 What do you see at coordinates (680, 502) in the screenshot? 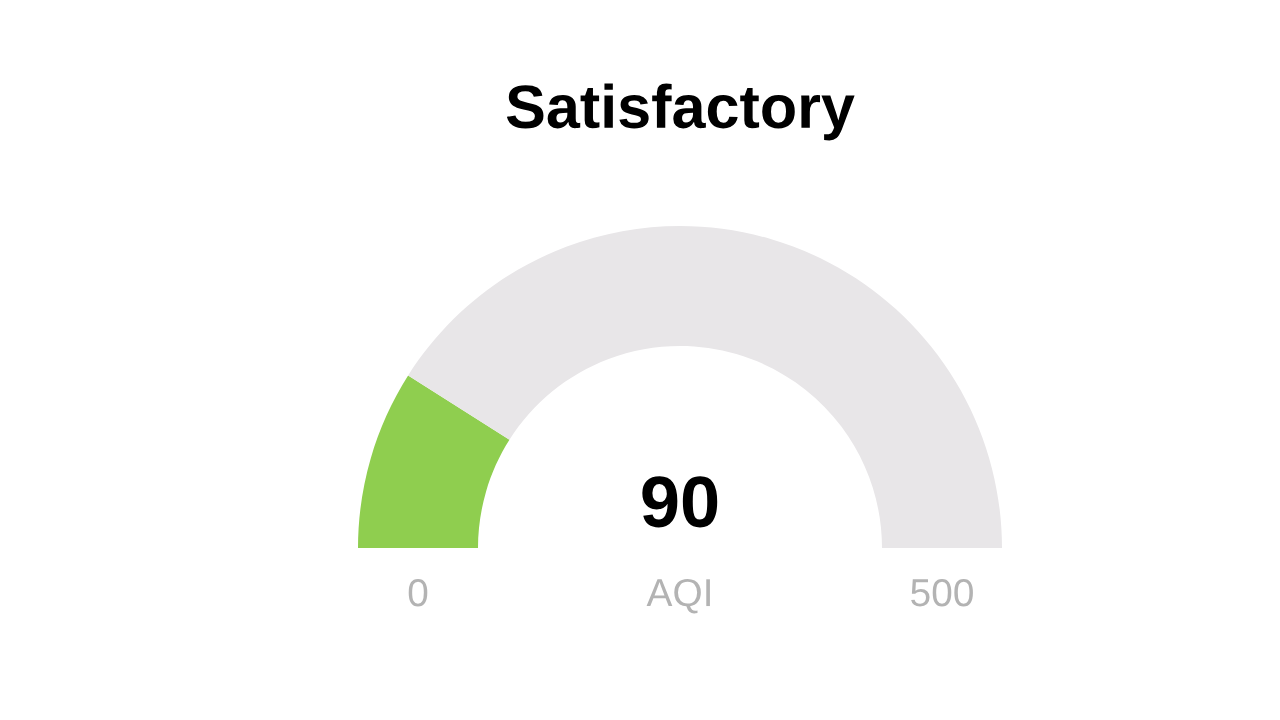
I see `text: 90` at bounding box center [680, 502].